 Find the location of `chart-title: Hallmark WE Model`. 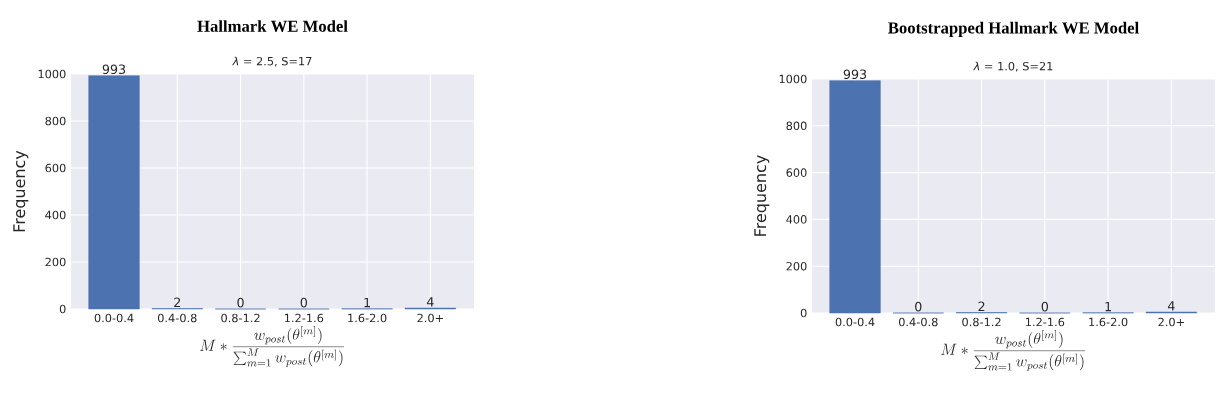

chart-title: Hallmark WE Model is located at coordinates (272, 26).